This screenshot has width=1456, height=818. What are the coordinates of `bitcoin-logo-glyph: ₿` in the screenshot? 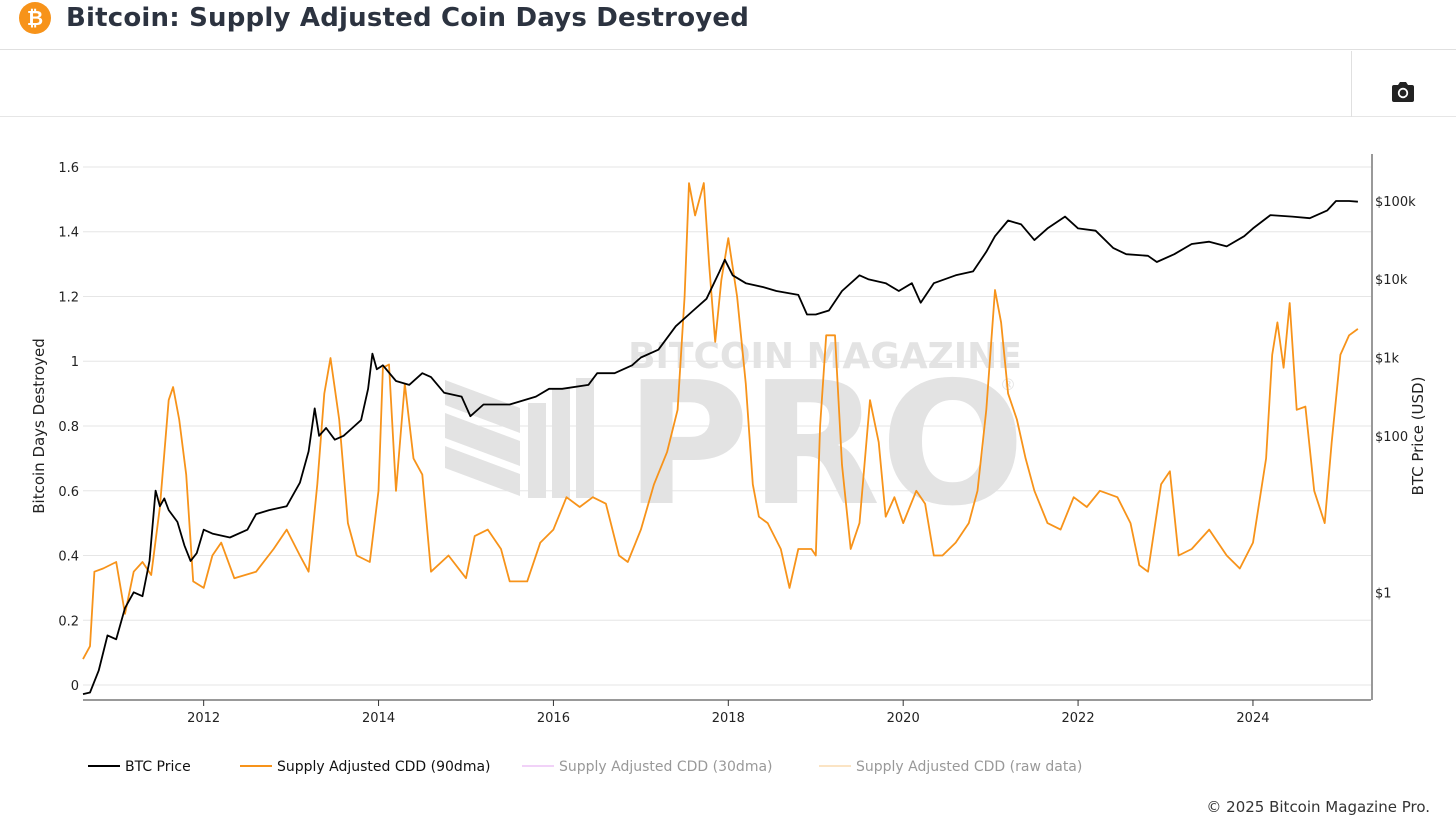 It's located at (35, 18).